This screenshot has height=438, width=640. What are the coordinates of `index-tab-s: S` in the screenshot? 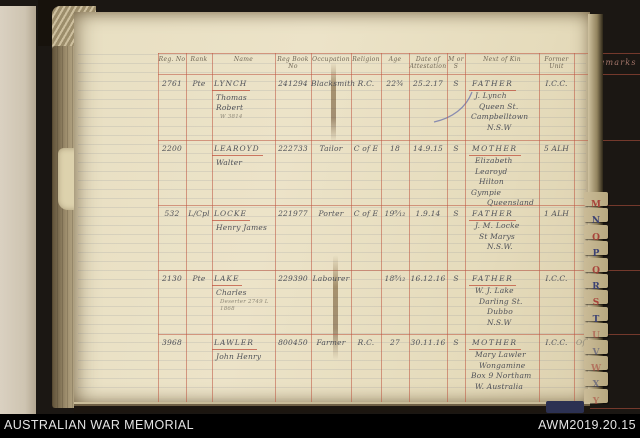 It's located at (596, 299).